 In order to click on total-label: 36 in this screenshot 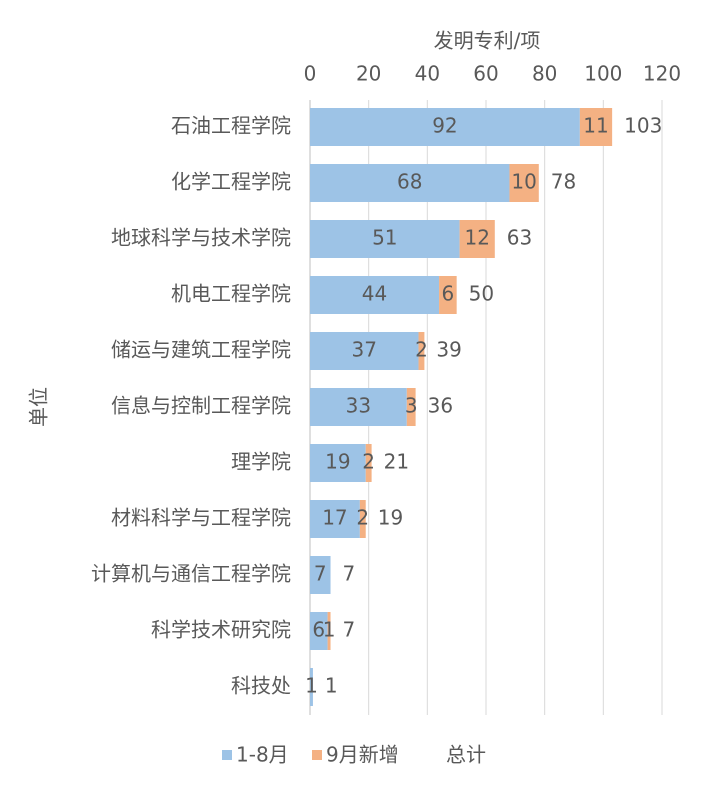, I will do `click(440, 406)`.